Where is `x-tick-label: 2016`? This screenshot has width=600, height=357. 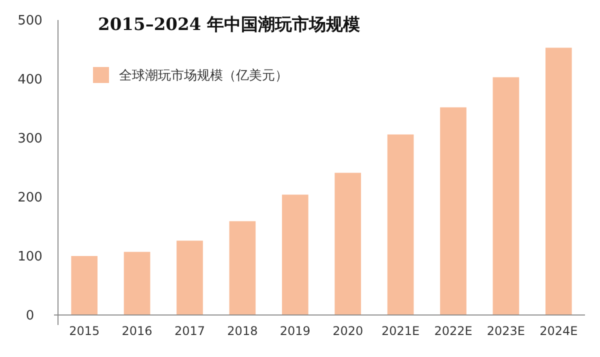 x-tick-label: 2016 is located at coordinates (137, 331).